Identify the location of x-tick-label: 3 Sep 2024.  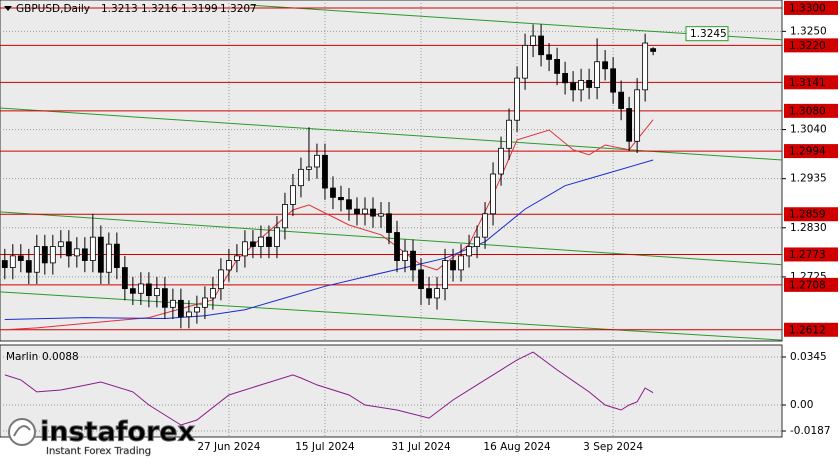
(613, 447).